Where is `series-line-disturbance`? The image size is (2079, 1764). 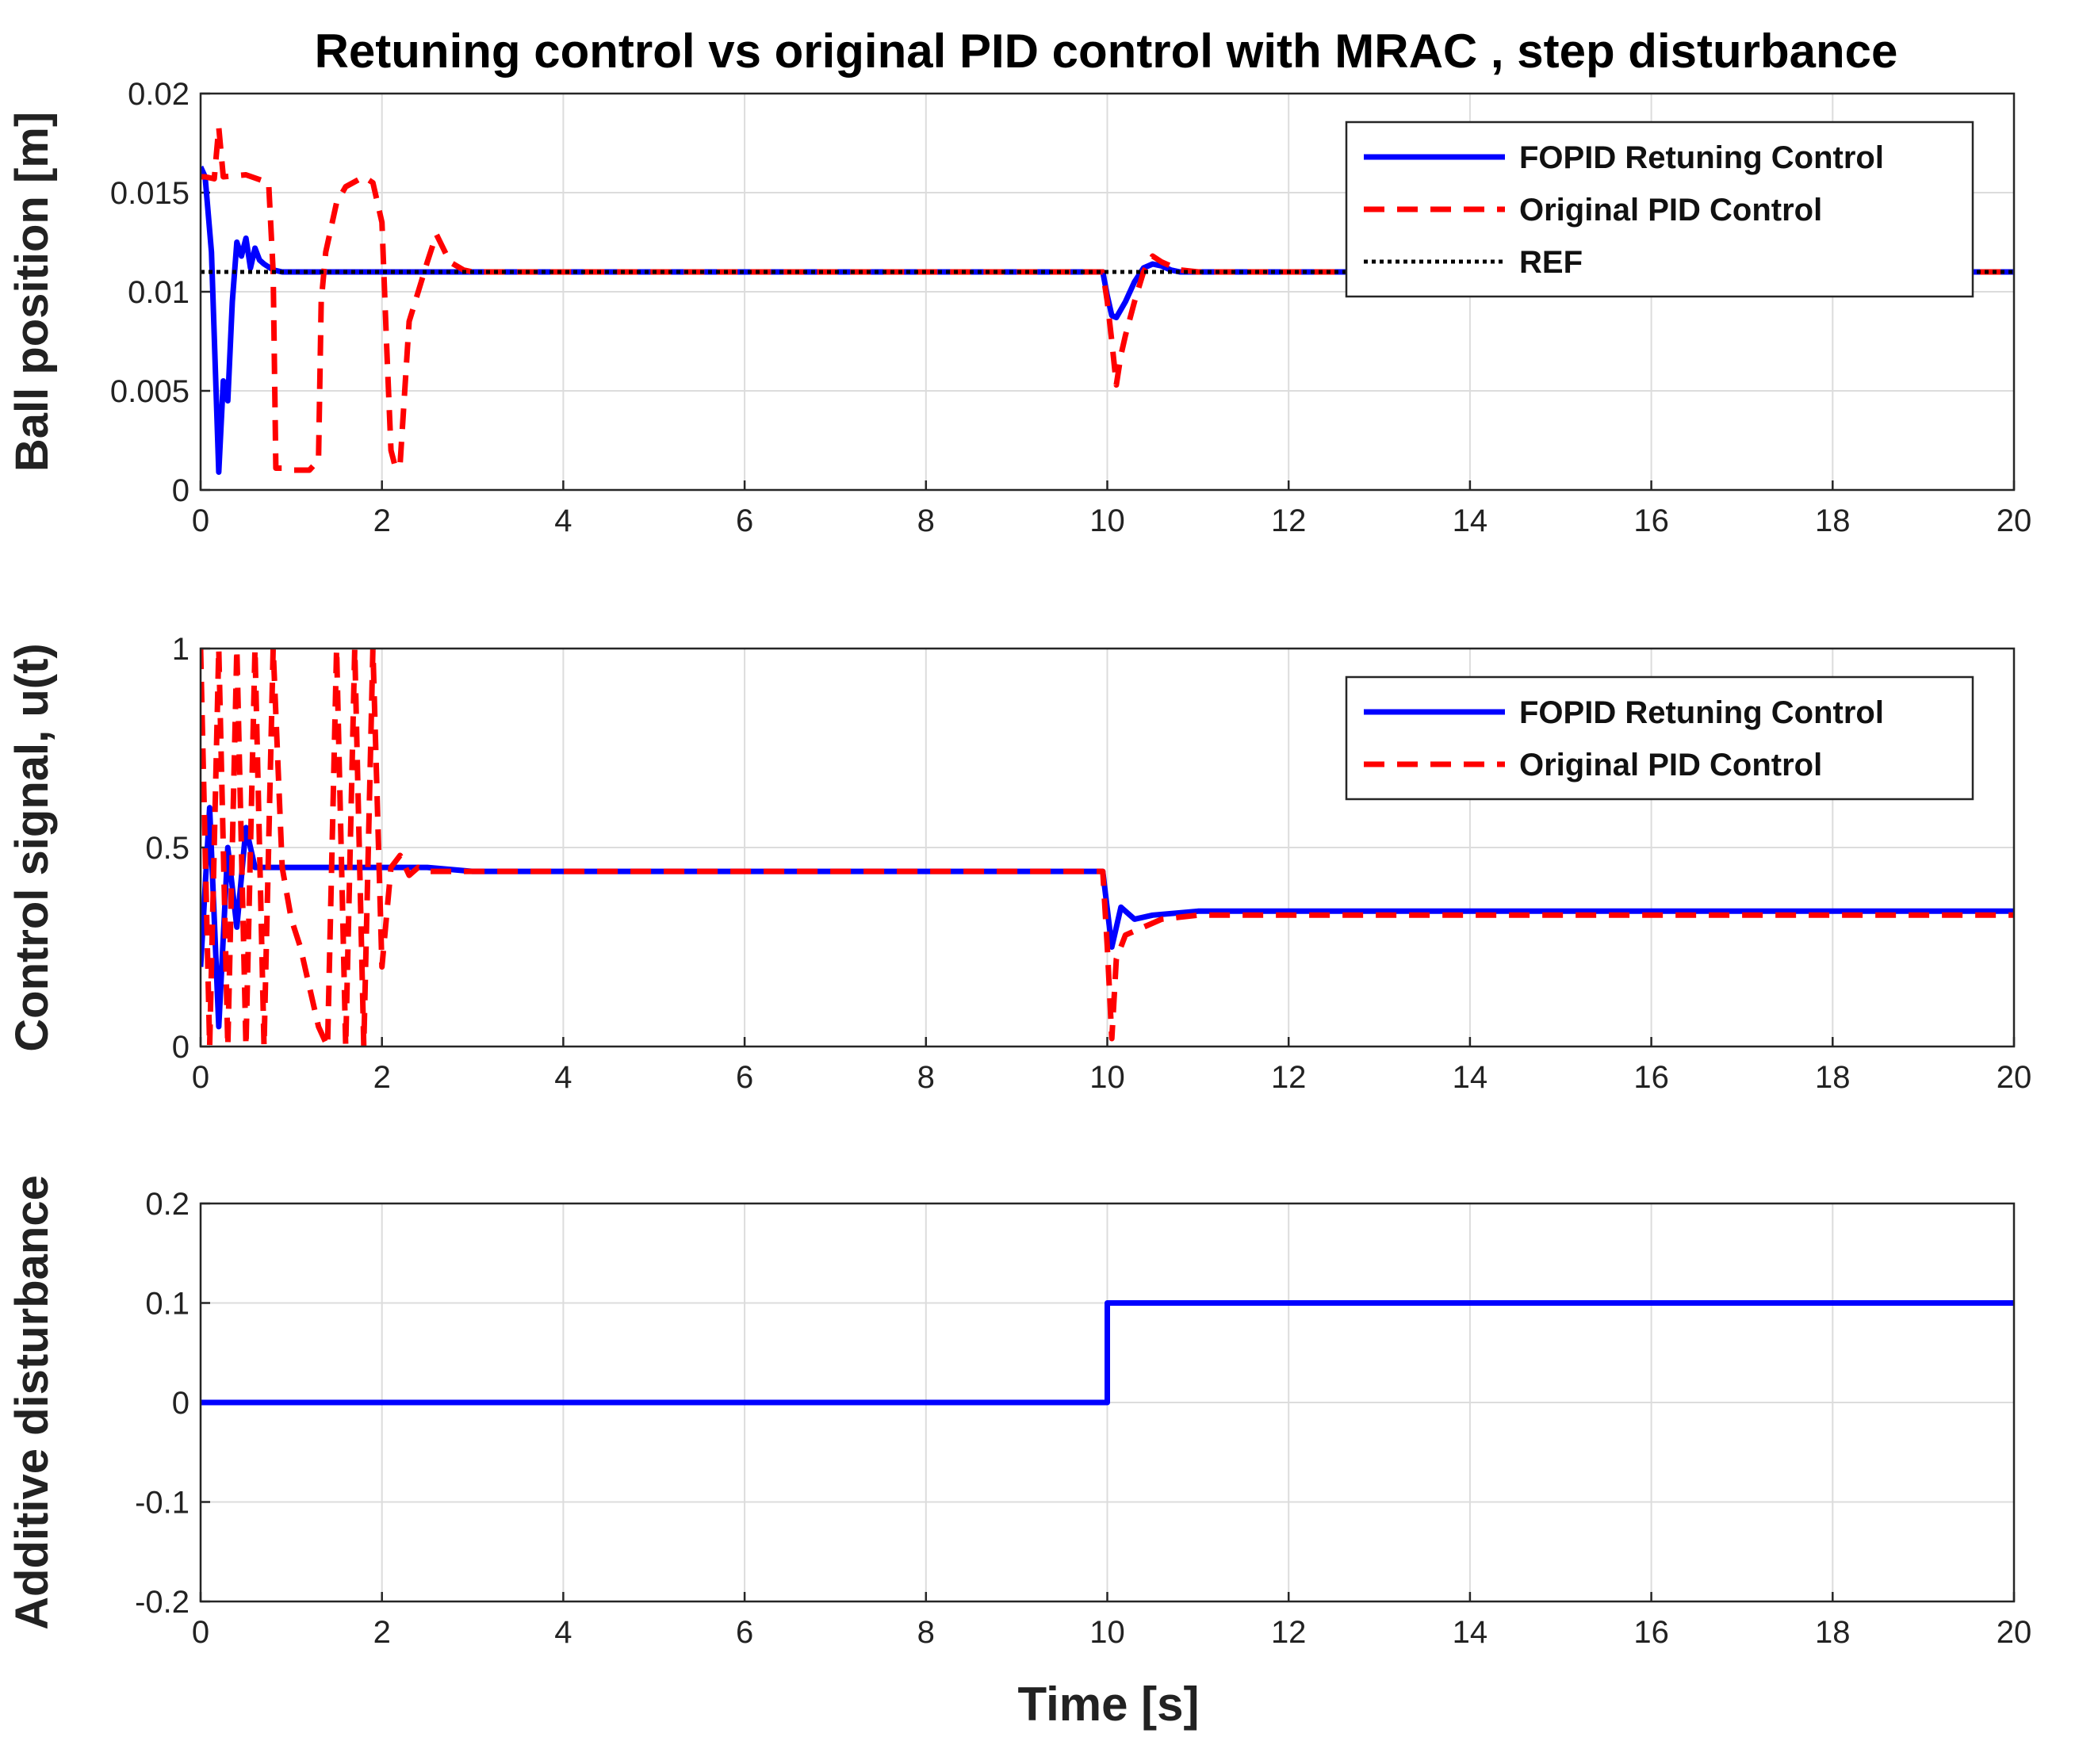
series-line-disturbance is located at coordinates (1107, 1353).